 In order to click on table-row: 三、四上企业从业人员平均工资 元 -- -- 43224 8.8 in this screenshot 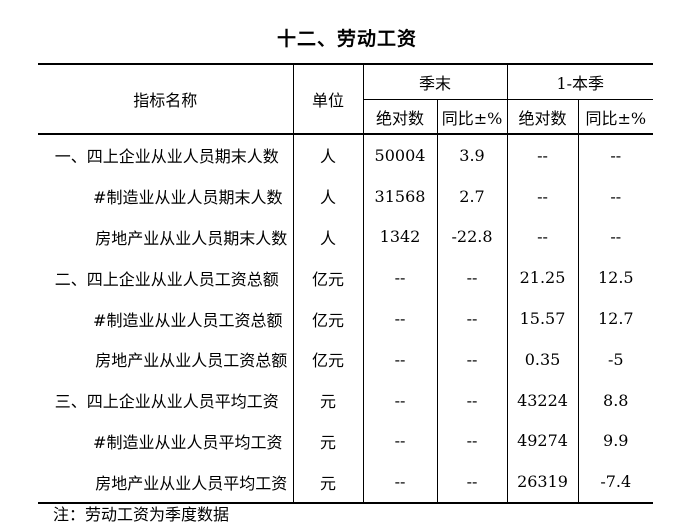, I will do `click(345, 400)`.